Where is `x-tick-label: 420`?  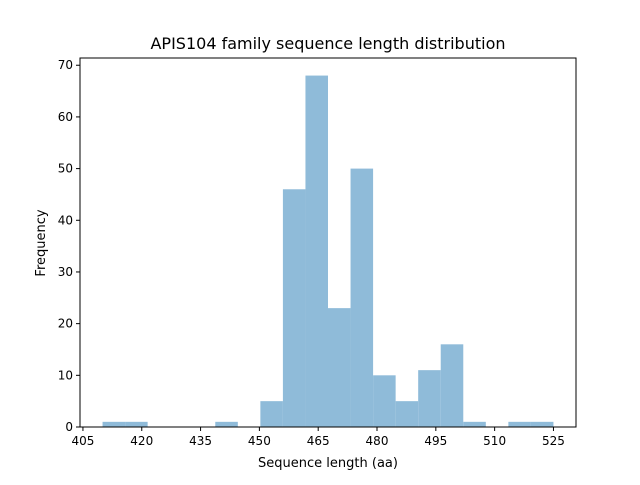 x-tick-label: 420 is located at coordinates (141, 441).